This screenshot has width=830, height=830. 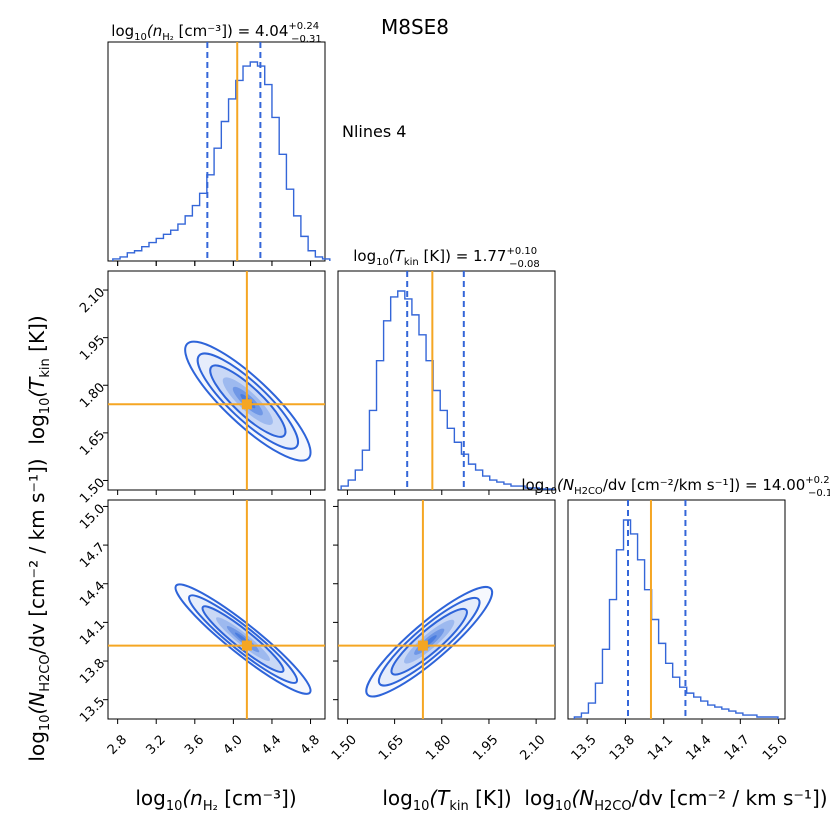 I want to click on hist-panel-Tkin: log10(Tkin [K]) = 1.77+0.10 −0.08, so click(x=446, y=368).